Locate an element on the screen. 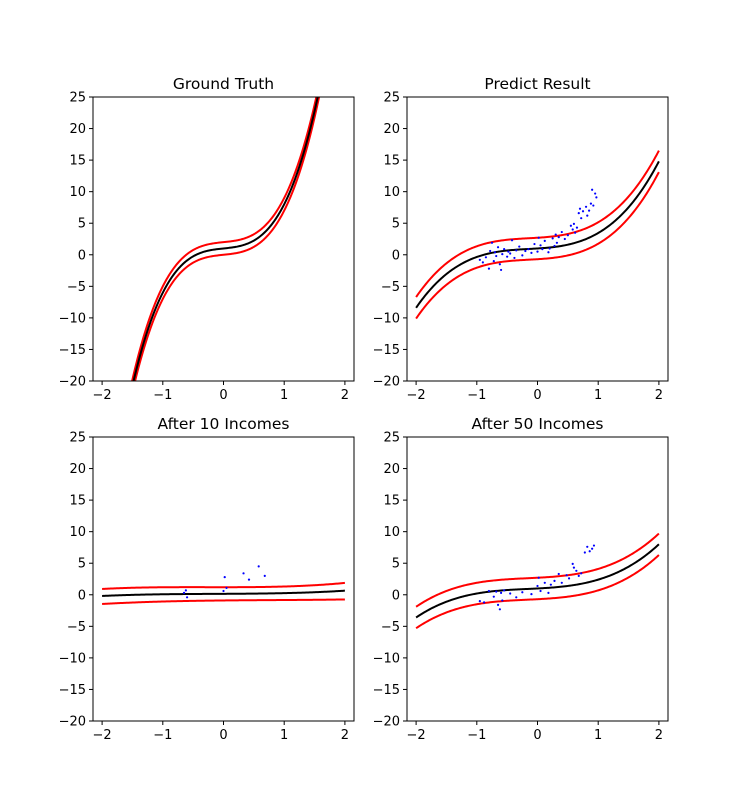 The width and height of the screenshot is (742, 810). y-tick-label: −15 is located at coordinates (72, 350).